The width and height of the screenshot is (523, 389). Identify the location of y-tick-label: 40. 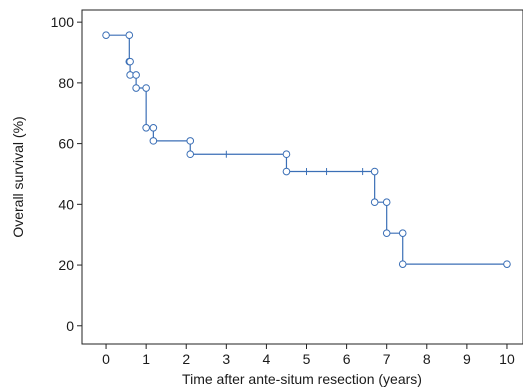
(66, 204).